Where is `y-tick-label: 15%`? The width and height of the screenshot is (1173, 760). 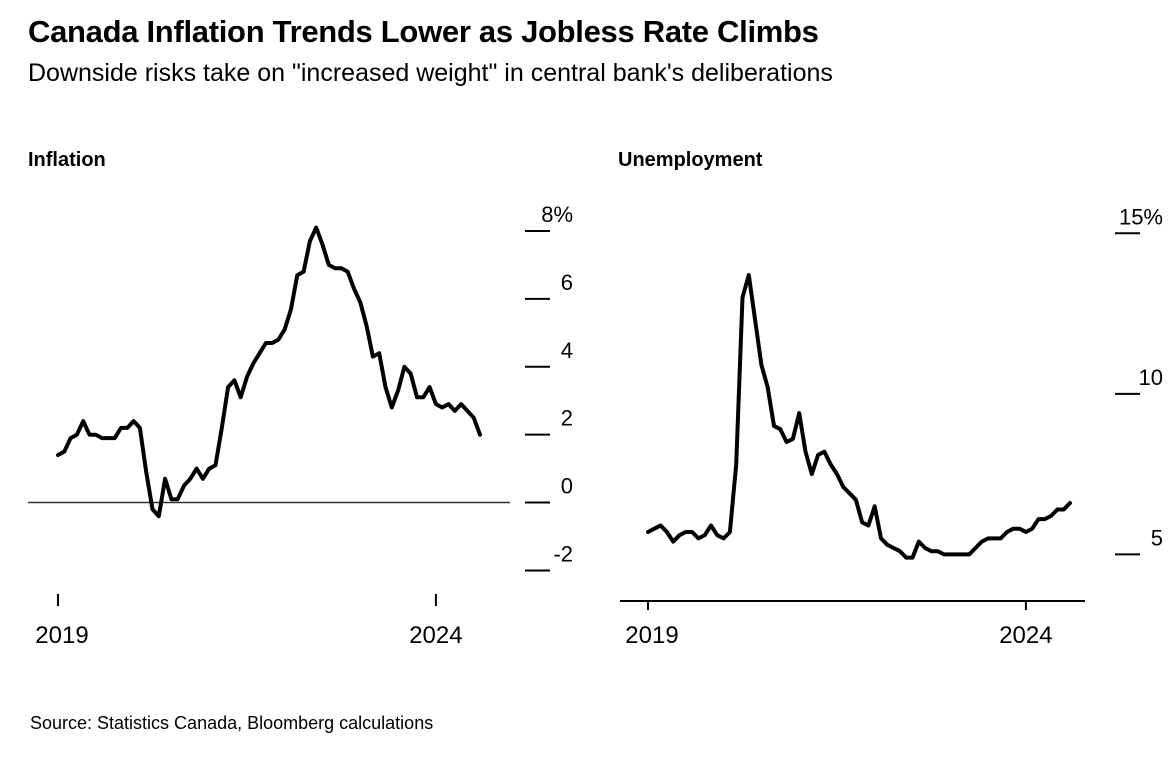
y-tick-label: 15% is located at coordinates (1141, 216).